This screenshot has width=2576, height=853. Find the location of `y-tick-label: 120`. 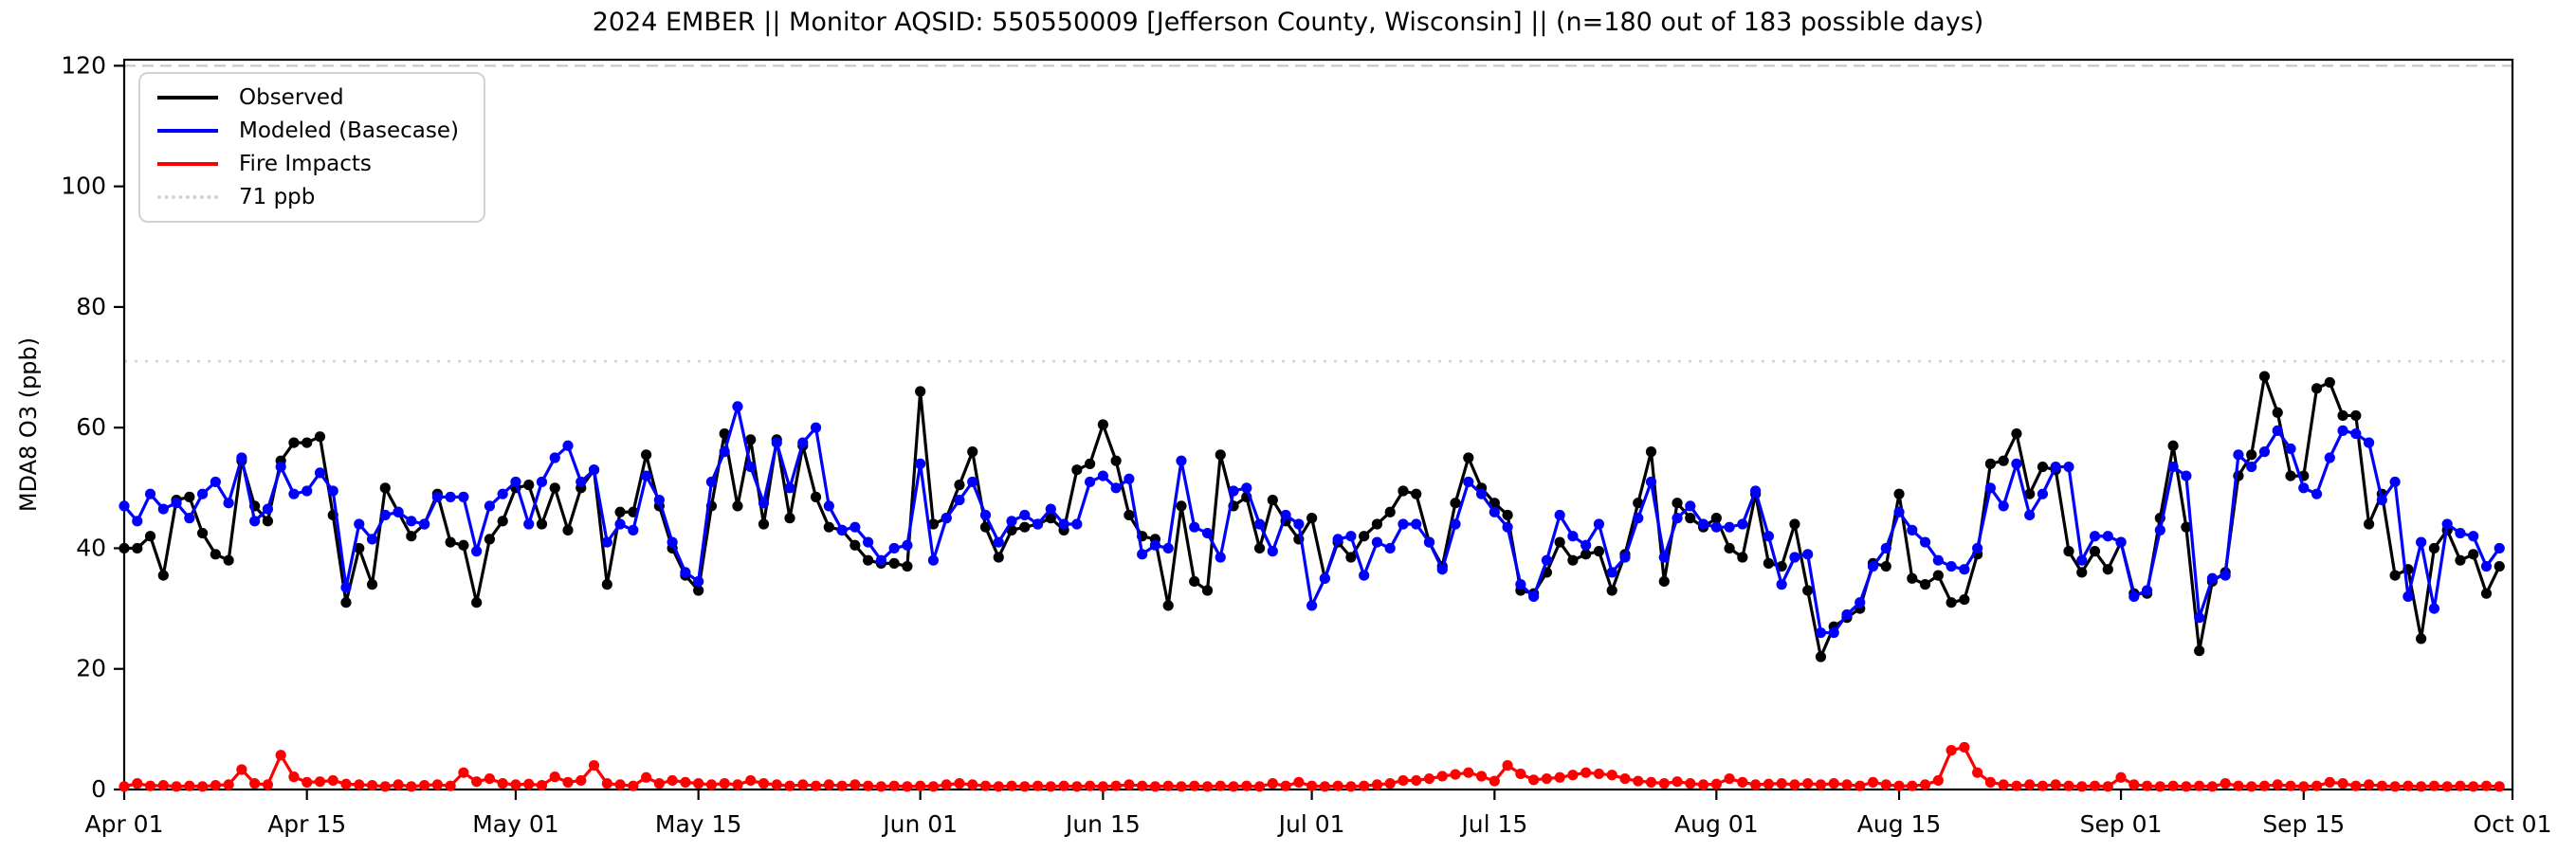

y-tick-label: 120 is located at coordinates (83, 65).